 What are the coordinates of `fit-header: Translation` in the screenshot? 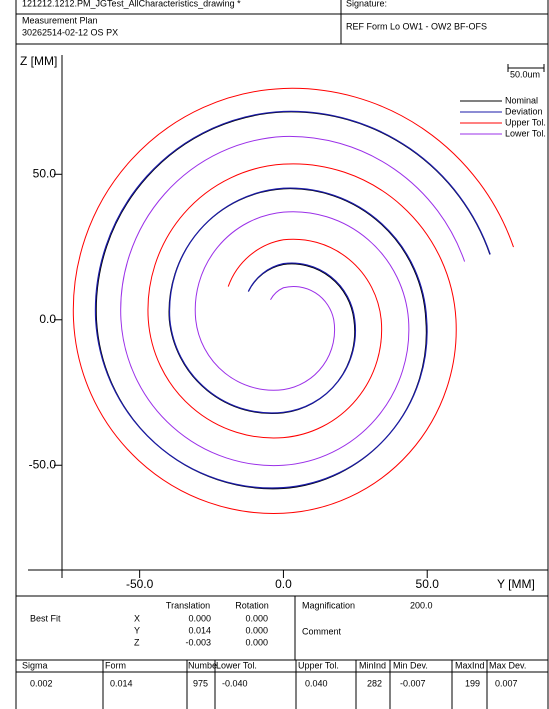 It's located at (188, 605).